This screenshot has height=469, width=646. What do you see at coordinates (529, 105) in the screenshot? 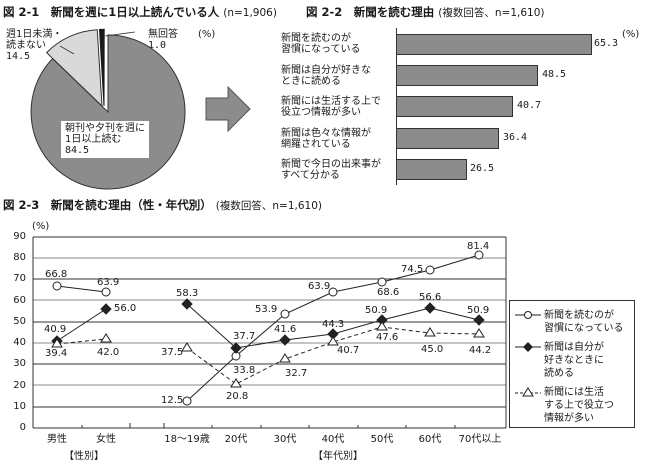
I see `bar-value: 40.7` at bounding box center [529, 105].